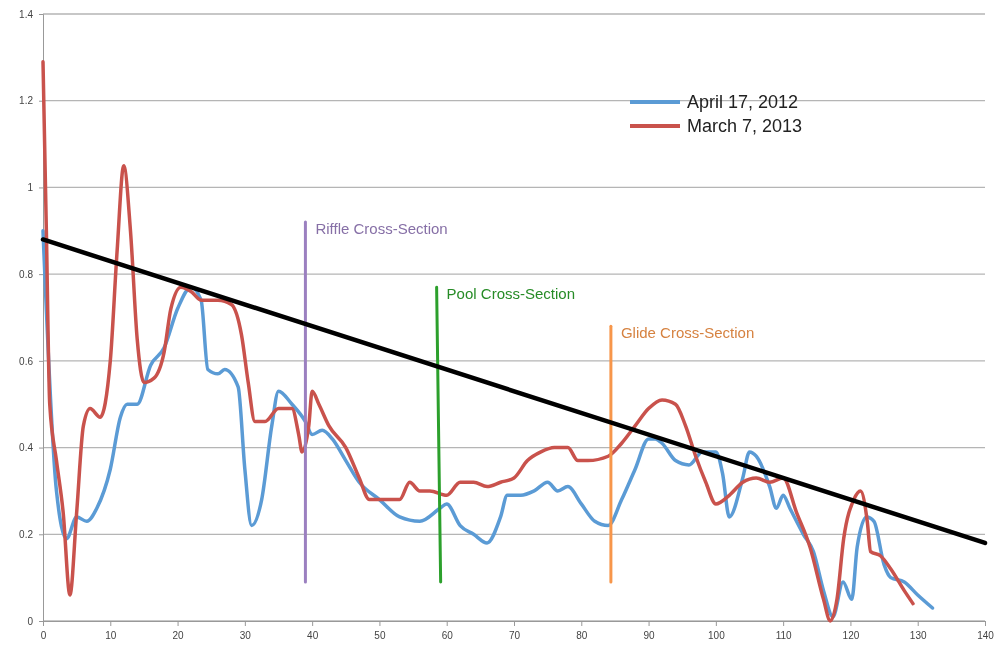 The height and width of the screenshot is (658, 1003). I want to click on y-tick-label: 0.2, so click(26, 534).